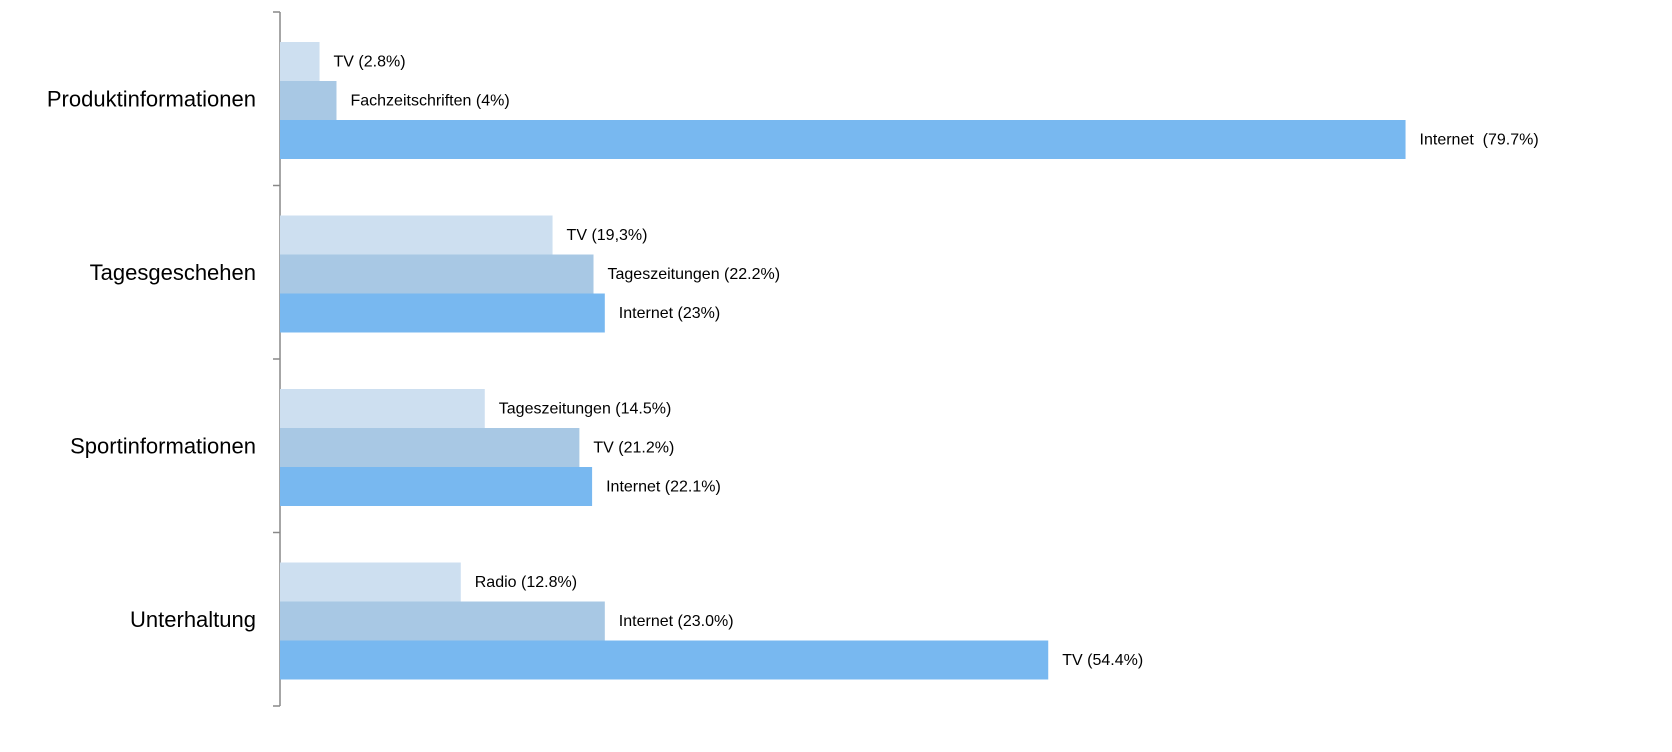 The height and width of the screenshot is (752, 1672). I want to click on value-label: TV (19,3%), so click(607, 235).